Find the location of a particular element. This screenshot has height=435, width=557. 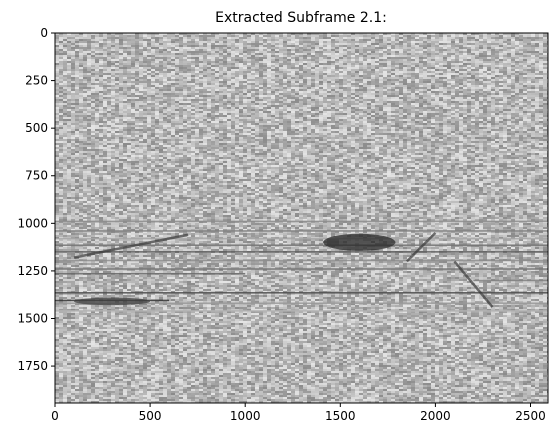

y-tick-label: 250 is located at coordinates (36, 81).